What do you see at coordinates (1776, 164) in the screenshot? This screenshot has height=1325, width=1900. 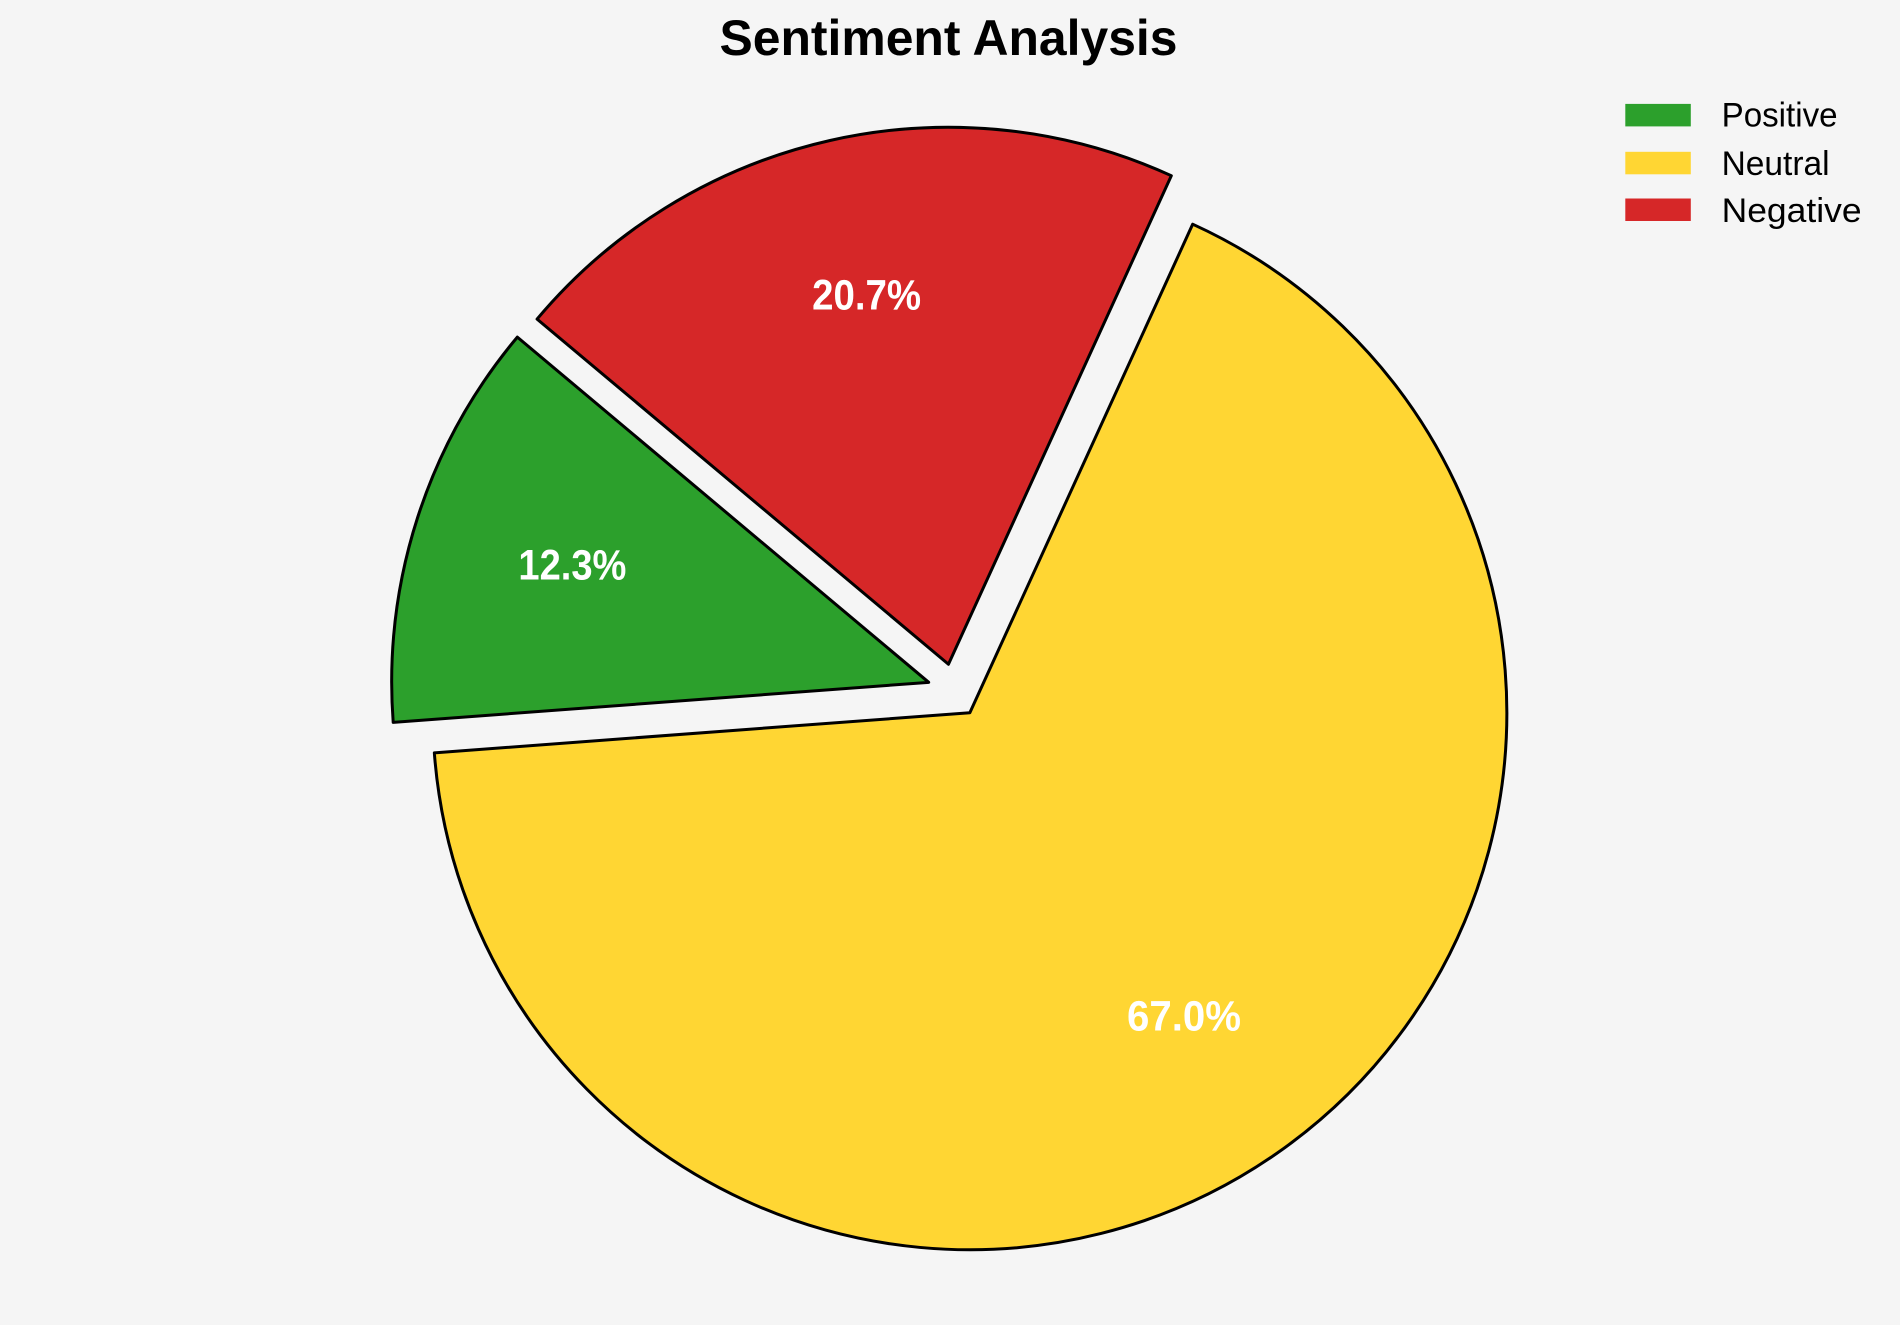 I see `svg-text: Neutral` at bounding box center [1776, 164].